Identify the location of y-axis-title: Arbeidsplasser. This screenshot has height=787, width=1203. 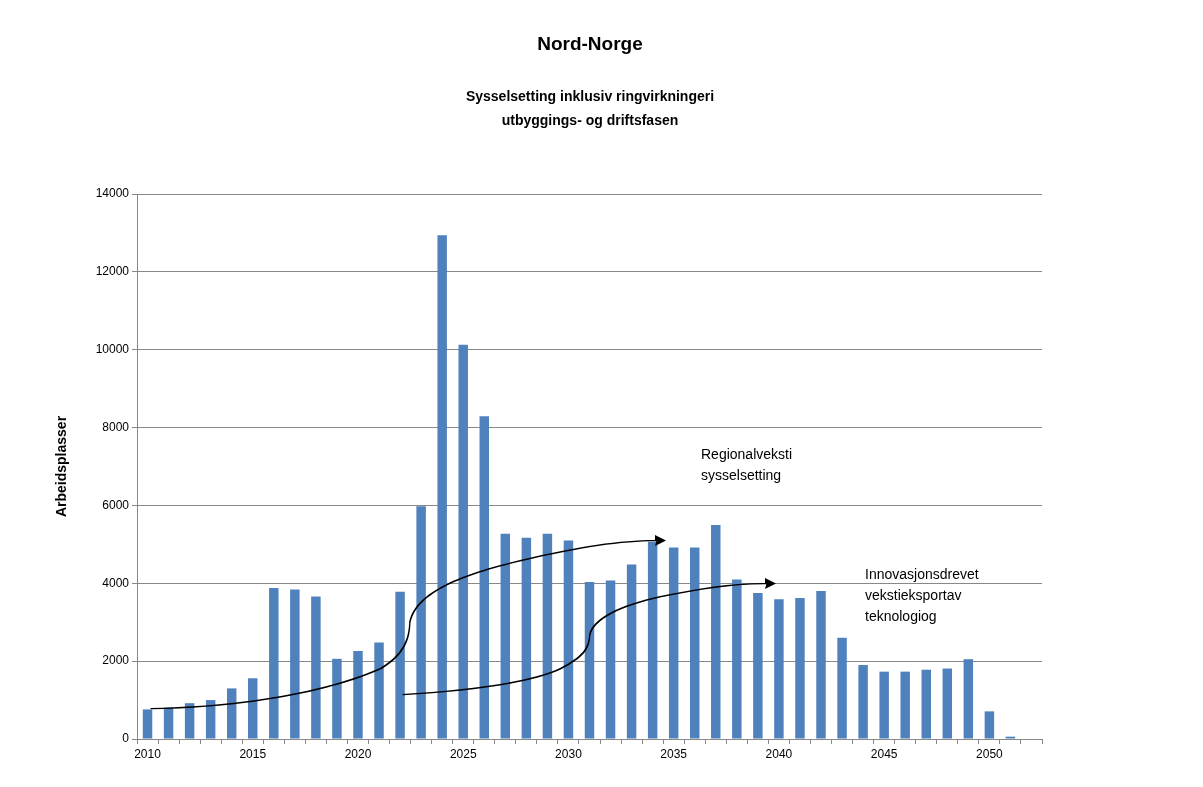
(60, 466).